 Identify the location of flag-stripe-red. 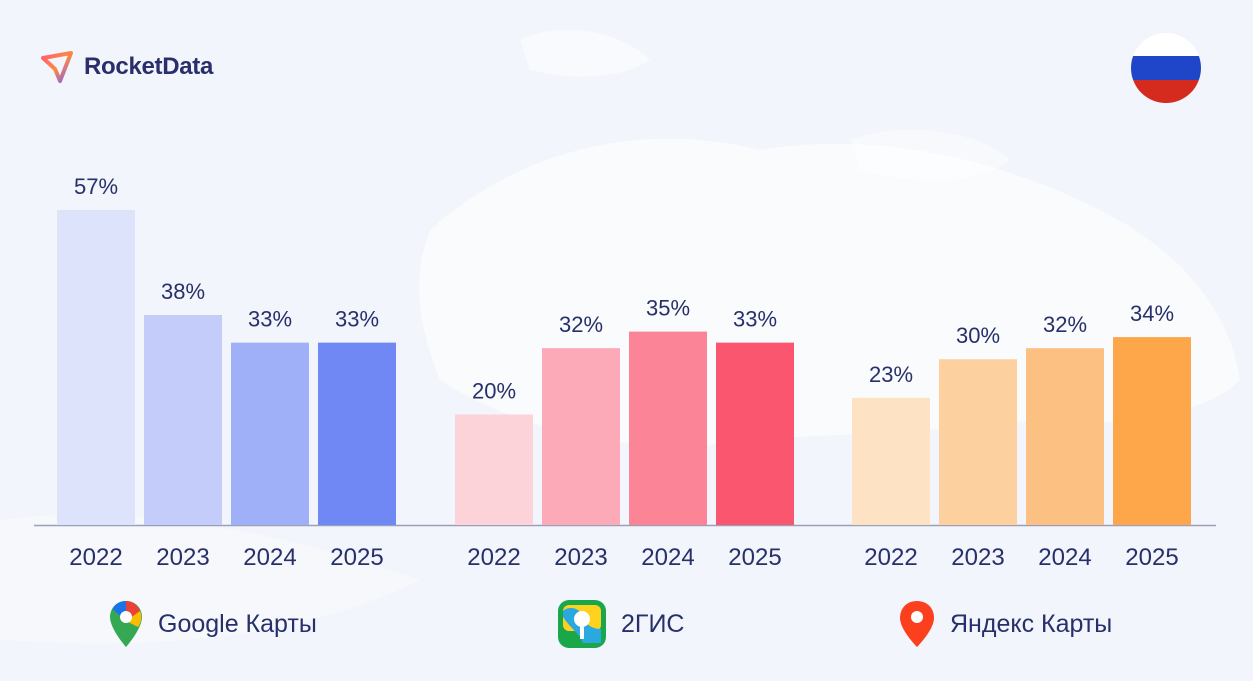
(1166, 91).